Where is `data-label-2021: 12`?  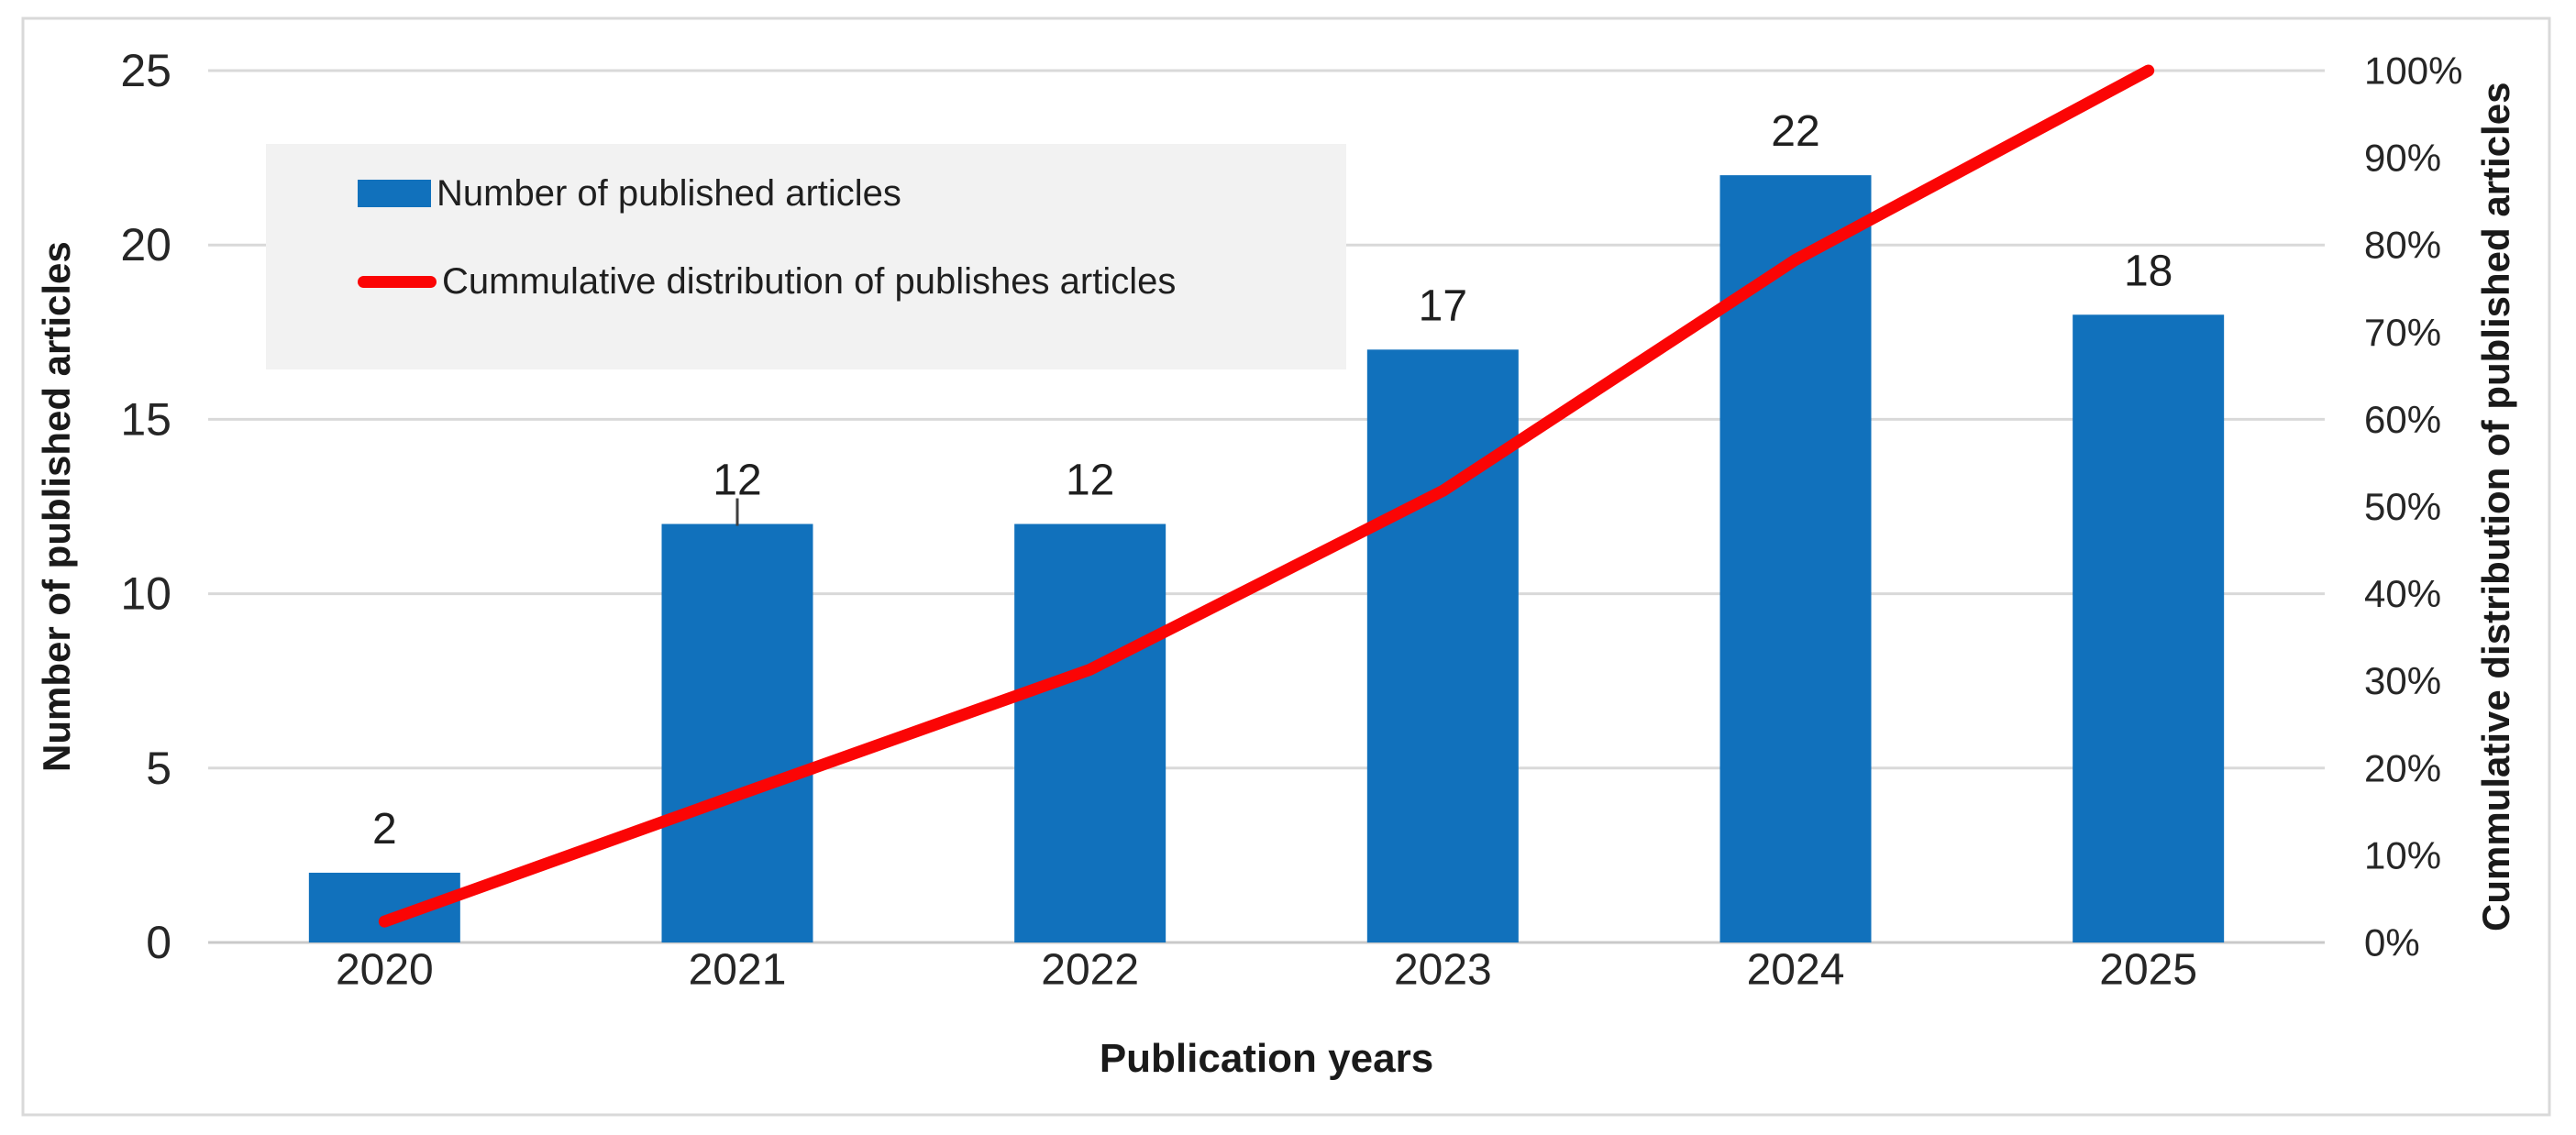 data-label-2021: 12 is located at coordinates (737, 481).